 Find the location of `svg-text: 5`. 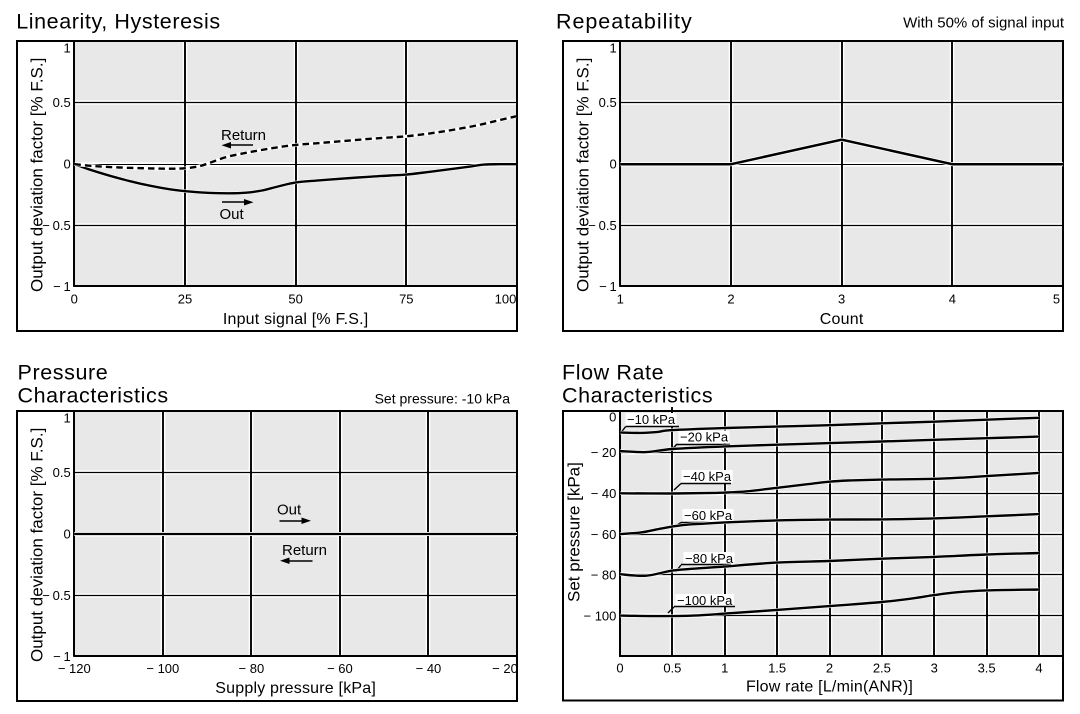

svg-text: 5 is located at coordinates (1056, 299).